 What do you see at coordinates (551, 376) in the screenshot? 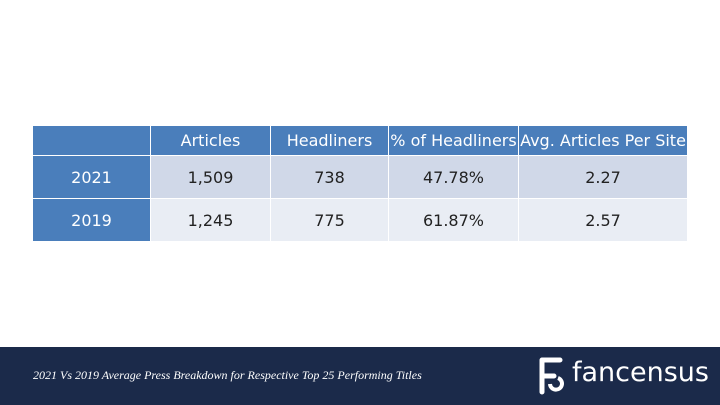
I see `logo-icon` at bounding box center [551, 376].